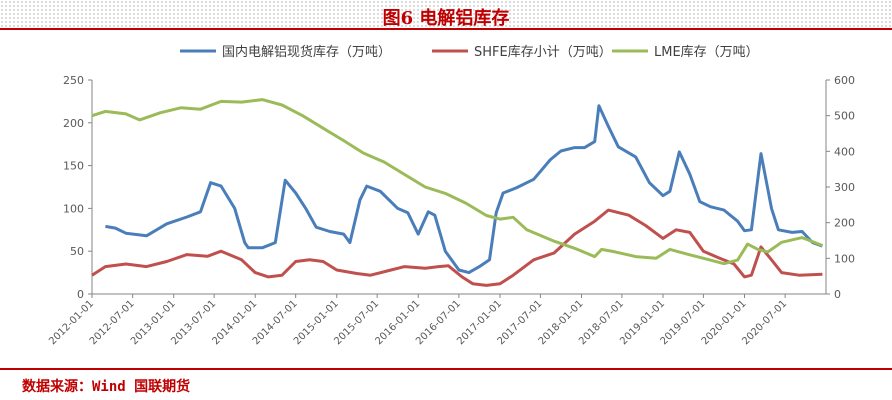 The height and width of the screenshot is (400, 892). What do you see at coordinates (844, 80) in the screenshot?
I see `y-right-tick-label: 600` at bounding box center [844, 80].